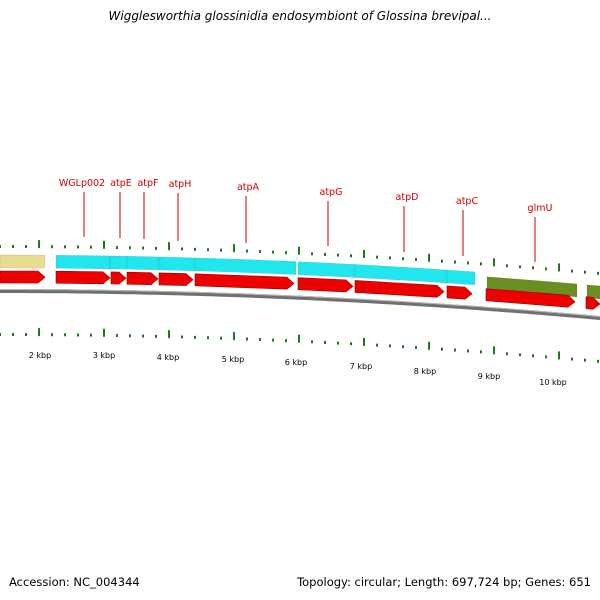 Image resolution: width=600 pixels, height=600 pixels. What do you see at coordinates (168, 357) in the screenshot?
I see `scale-label: 4 kbp` at bounding box center [168, 357].